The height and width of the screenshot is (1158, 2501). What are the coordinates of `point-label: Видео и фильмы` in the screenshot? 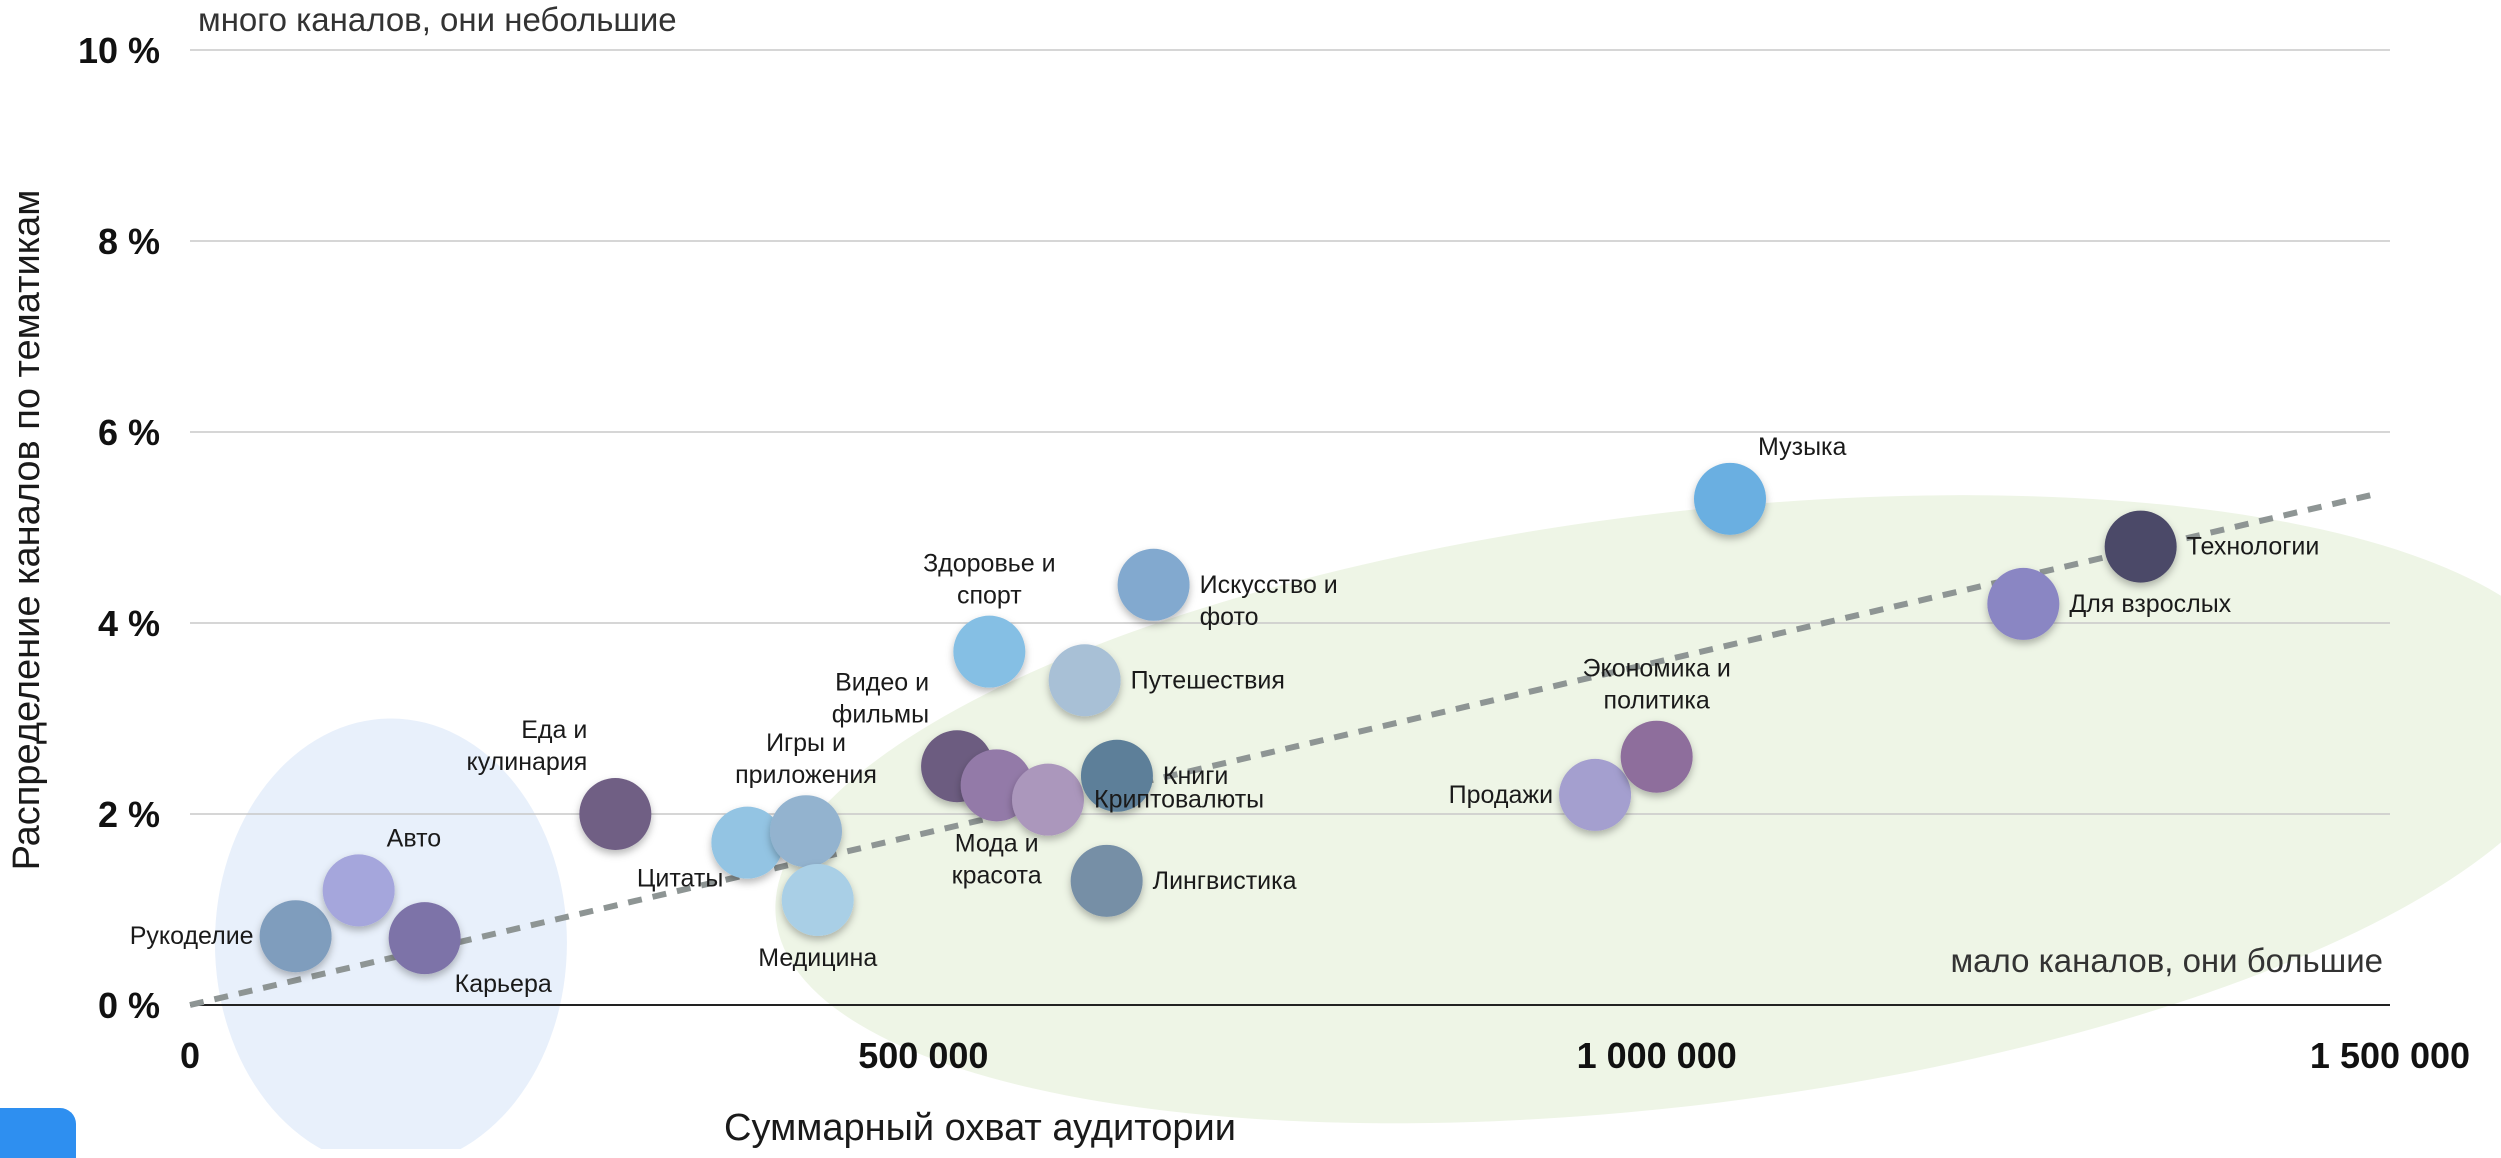 It's located at (880, 698).